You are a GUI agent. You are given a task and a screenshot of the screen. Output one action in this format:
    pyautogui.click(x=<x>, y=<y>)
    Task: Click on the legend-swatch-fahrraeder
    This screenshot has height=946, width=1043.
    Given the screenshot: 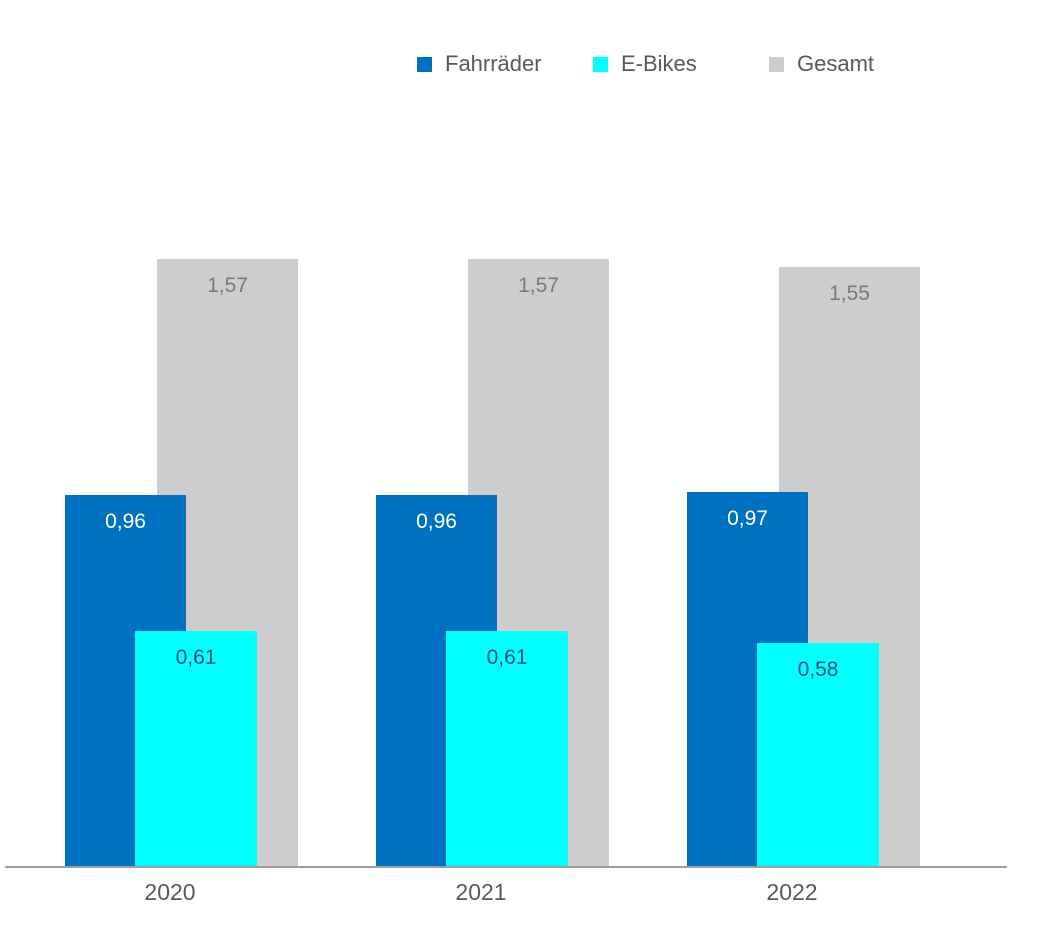 What is the action you would take?
    pyautogui.click(x=424, y=64)
    